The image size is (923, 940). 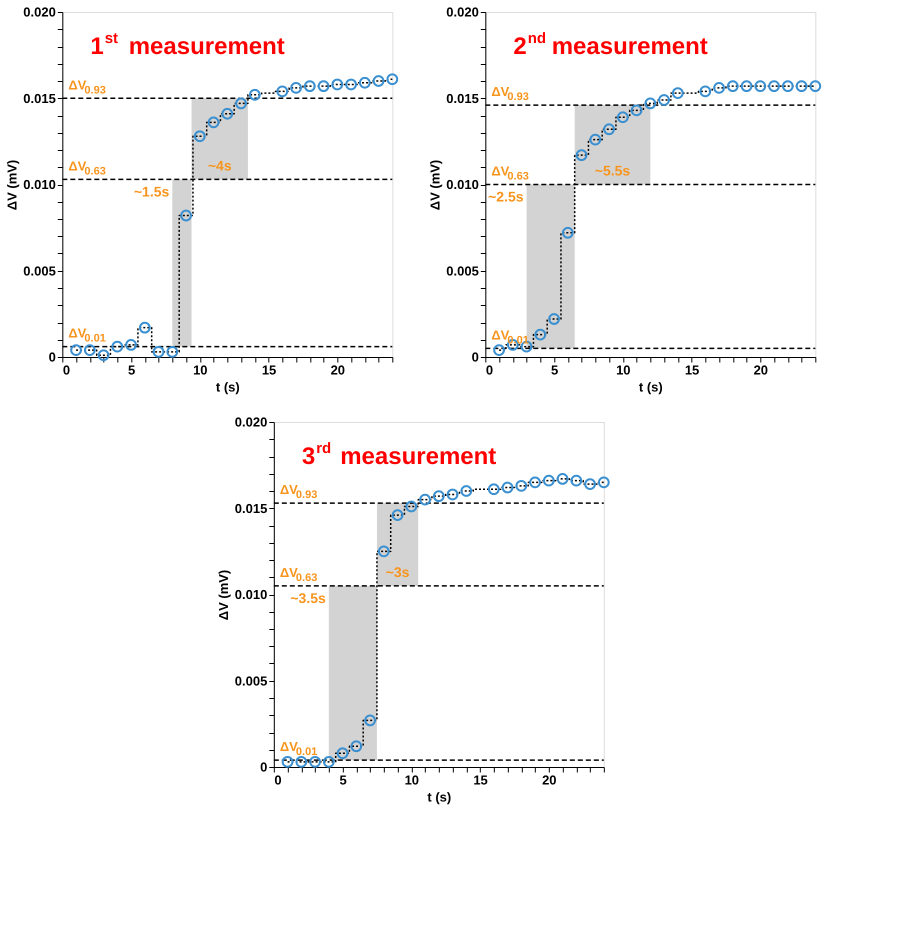 I want to click on band-label: ~4s, so click(x=220, y=165).